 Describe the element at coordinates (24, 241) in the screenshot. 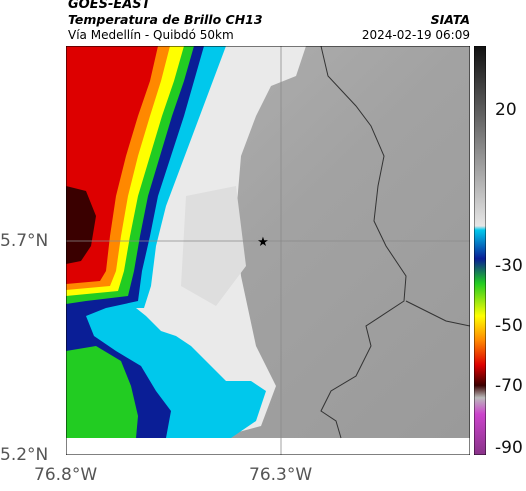

I see `lat-tick-label: 5.7°N` at that location.